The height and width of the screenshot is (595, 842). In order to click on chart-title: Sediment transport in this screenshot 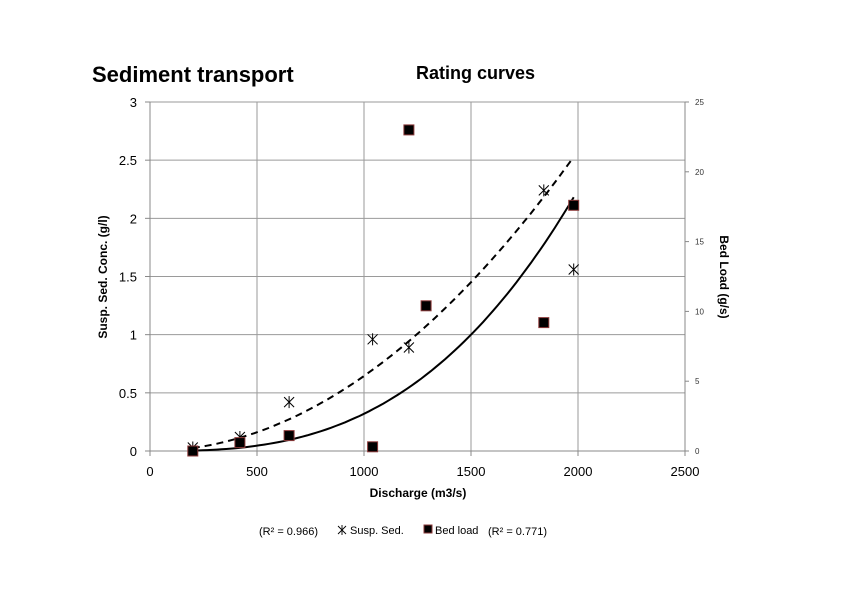, I will do `click(193, 74)`.